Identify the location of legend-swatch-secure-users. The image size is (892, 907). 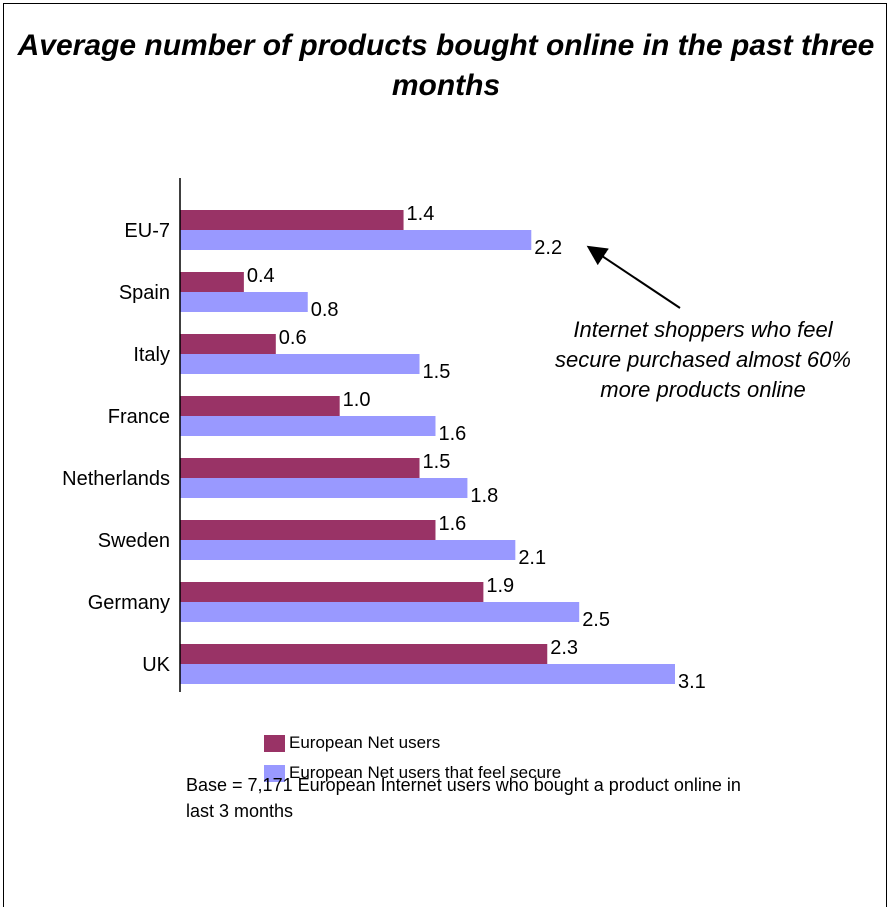
(274, 773).